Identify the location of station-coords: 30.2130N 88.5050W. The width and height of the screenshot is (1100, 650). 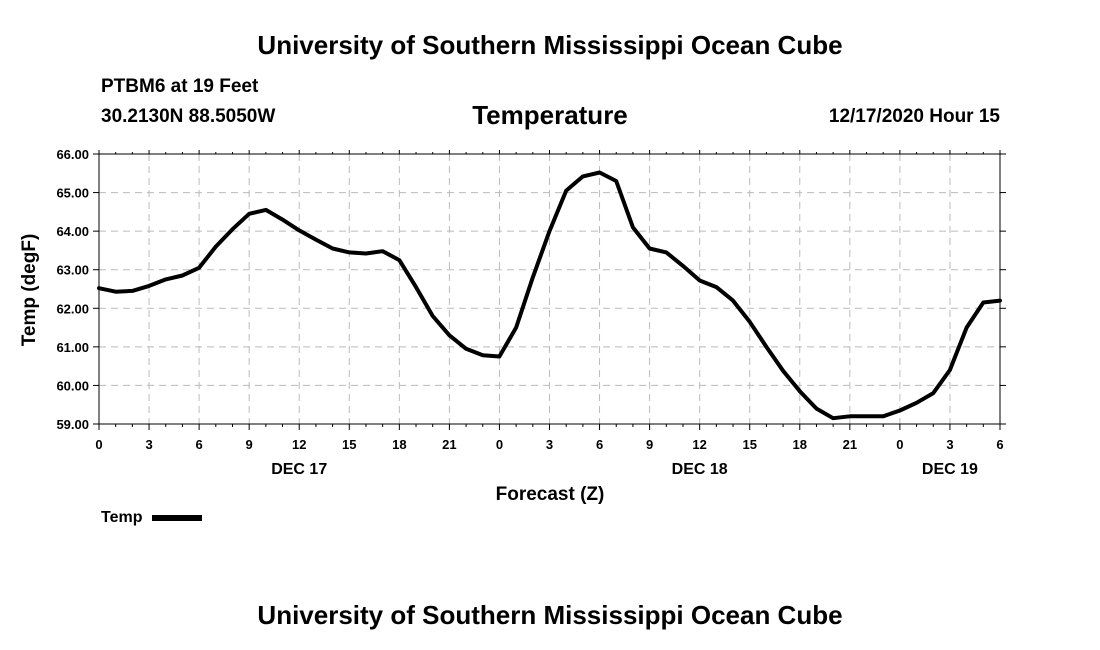
(188, 116).